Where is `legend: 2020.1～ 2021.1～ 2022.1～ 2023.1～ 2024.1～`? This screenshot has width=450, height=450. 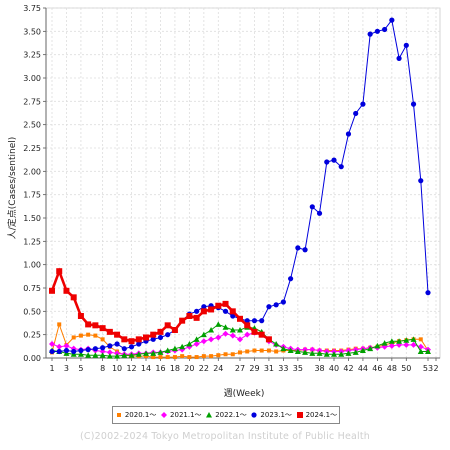
legend: 2020.1～ 2021.1～ 2022.1～ 2023.1～ 2024.1～ is located at coordinates (226, 415).